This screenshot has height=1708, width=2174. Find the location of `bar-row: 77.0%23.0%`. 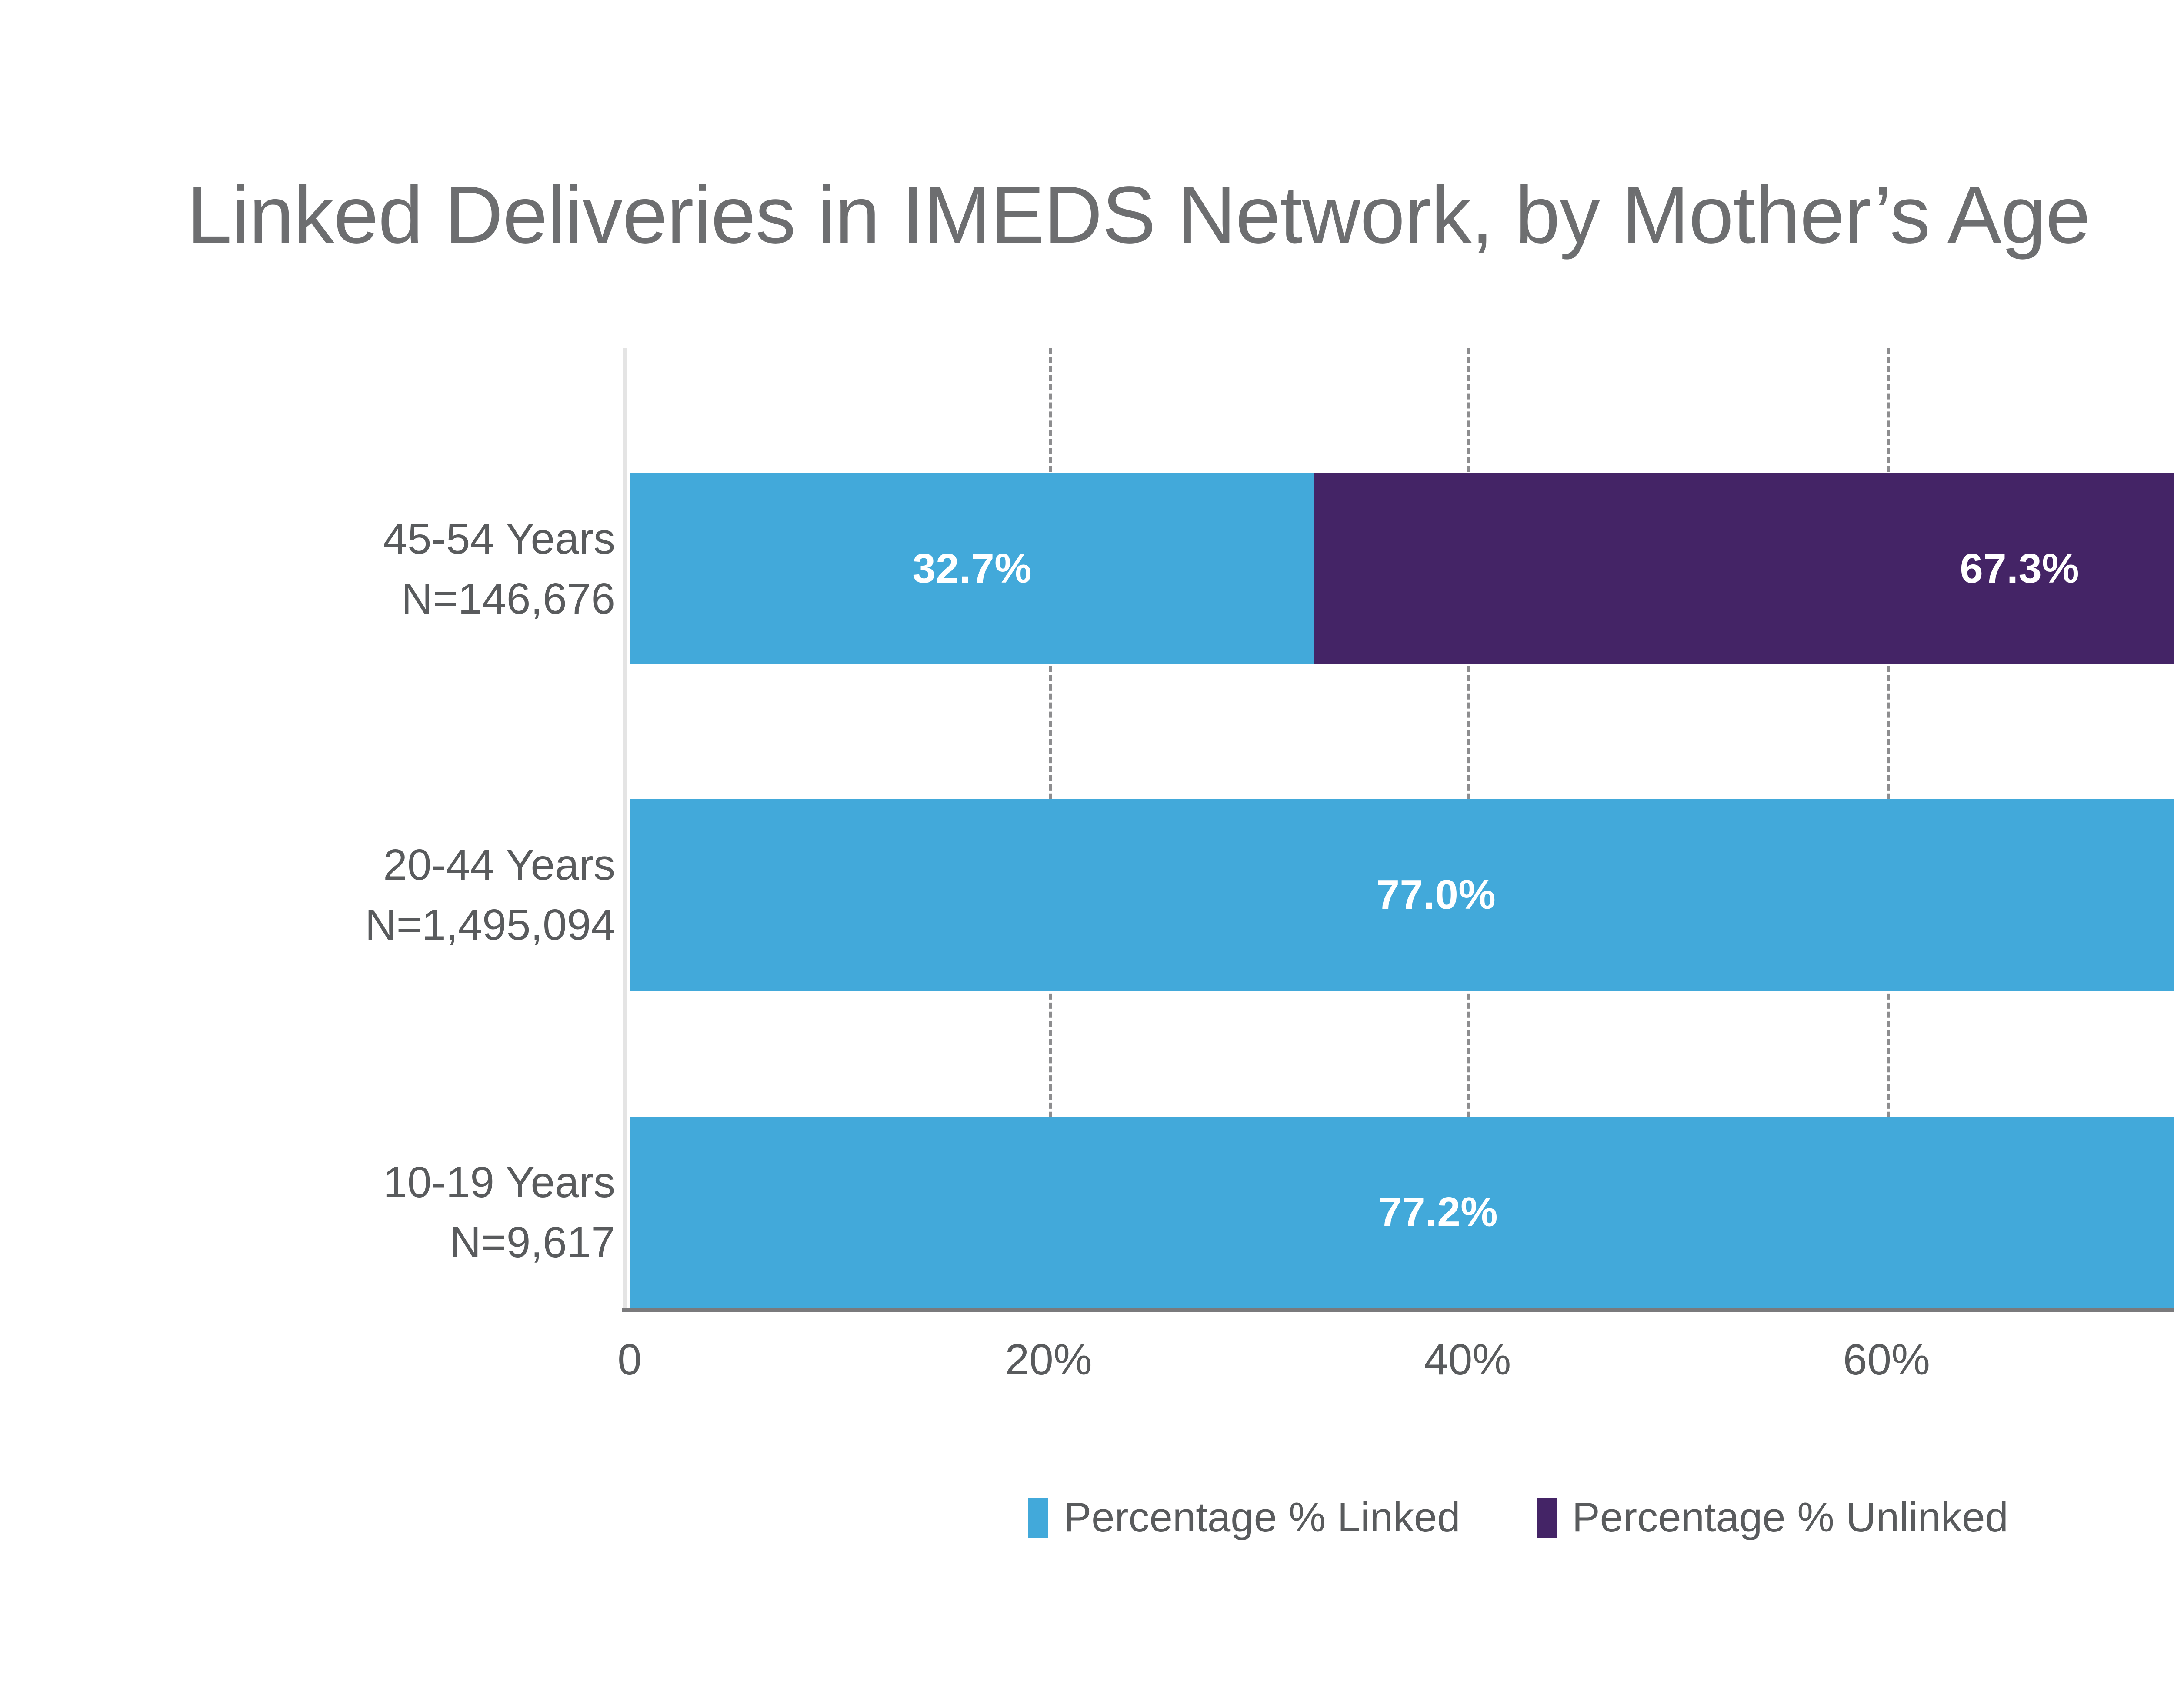

bar-row: 77.0%23.0% is located at coordinates (1402, 895).